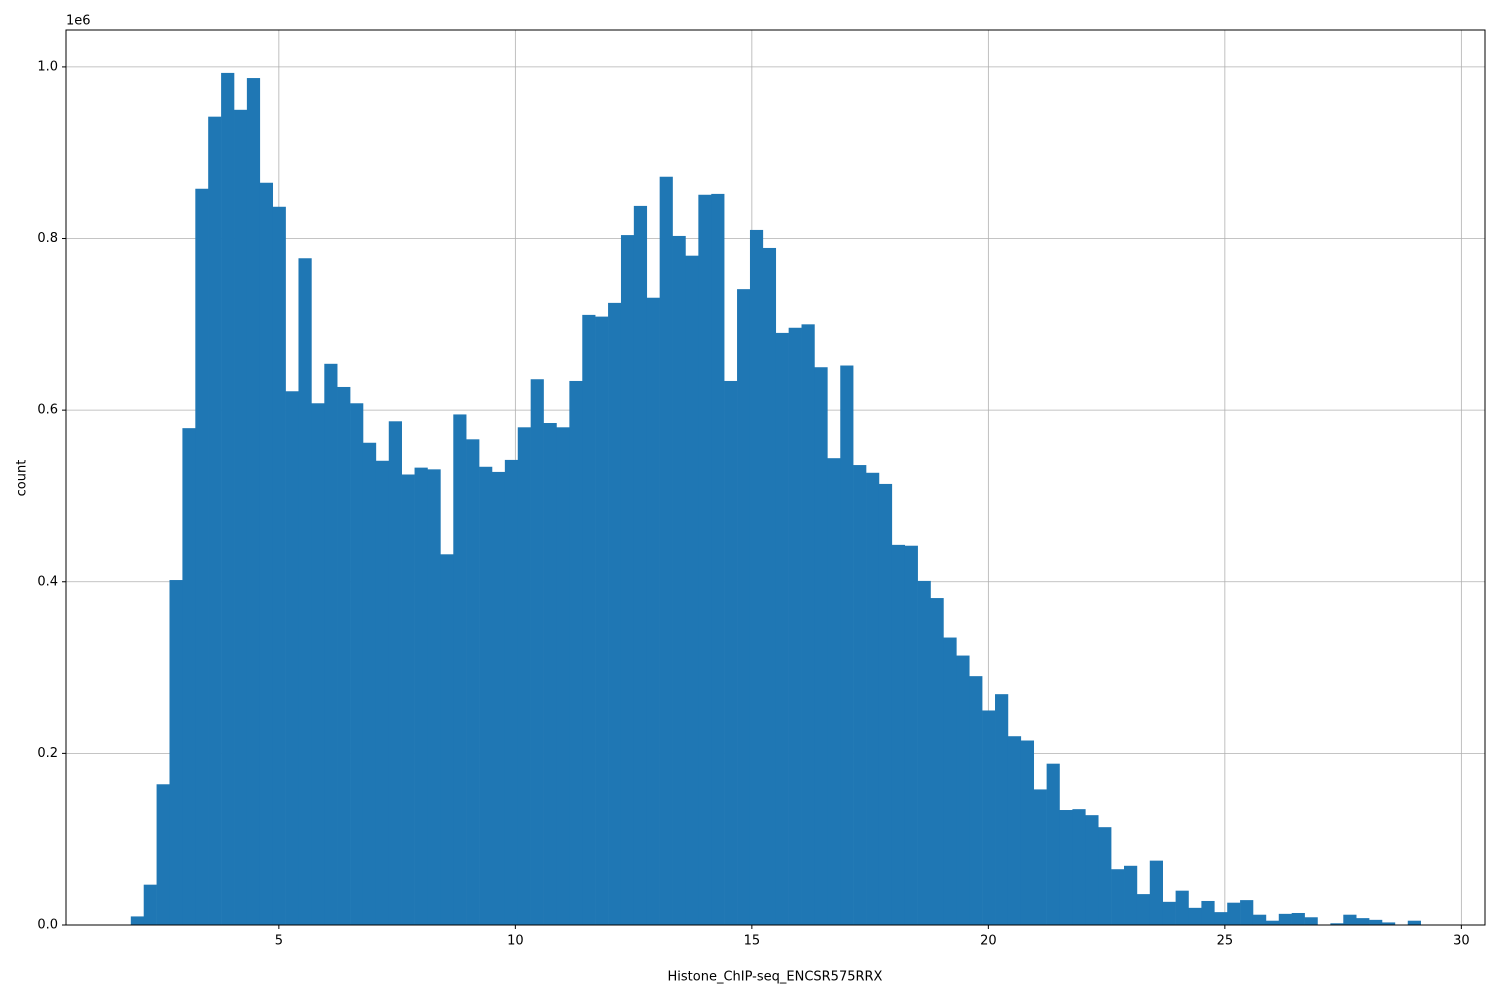 The image size is (1500, 1000). I want to click on x-axis-label: Histone_ChIP-seq_ENCSR575RRX, so click(775, 977).